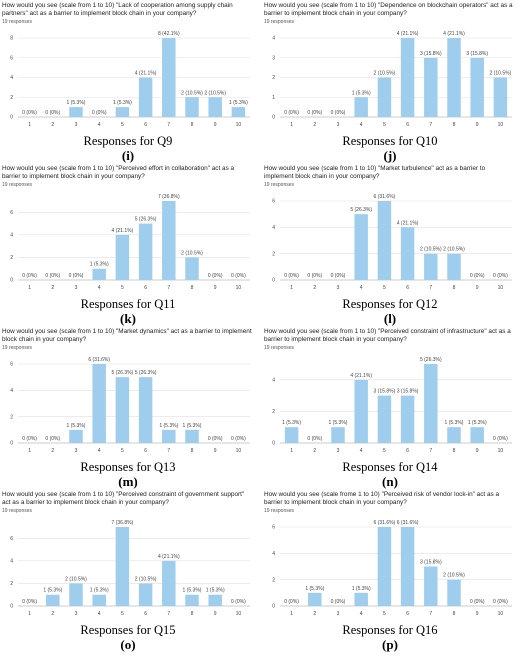 The width and height of the screenshot is (520, 665). I want to click on panel-label: (p), so click(390, 644).